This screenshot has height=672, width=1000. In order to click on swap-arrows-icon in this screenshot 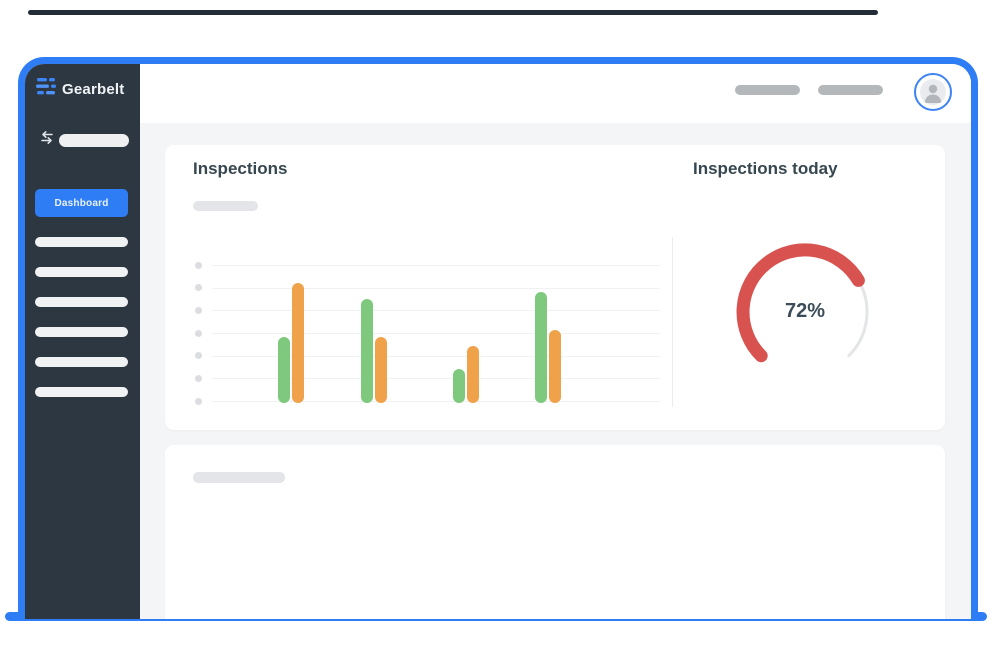, I will do `click(47, 140)`.